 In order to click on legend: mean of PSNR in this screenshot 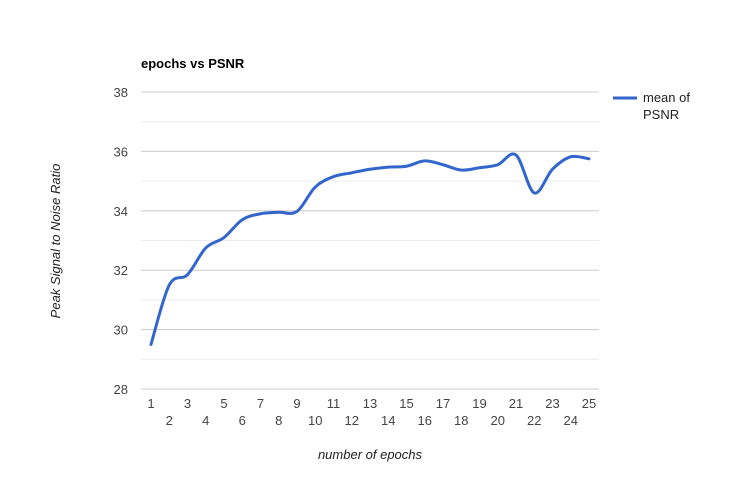, I will do `click(651, 106)`.